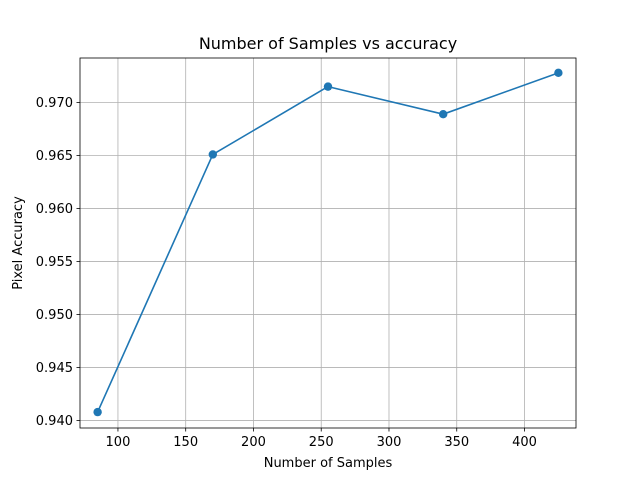  What do you see at coordinates (54, 103) in the screenshot?
I see `y-tick-label: 0.970` at bounding box center [54, 103].